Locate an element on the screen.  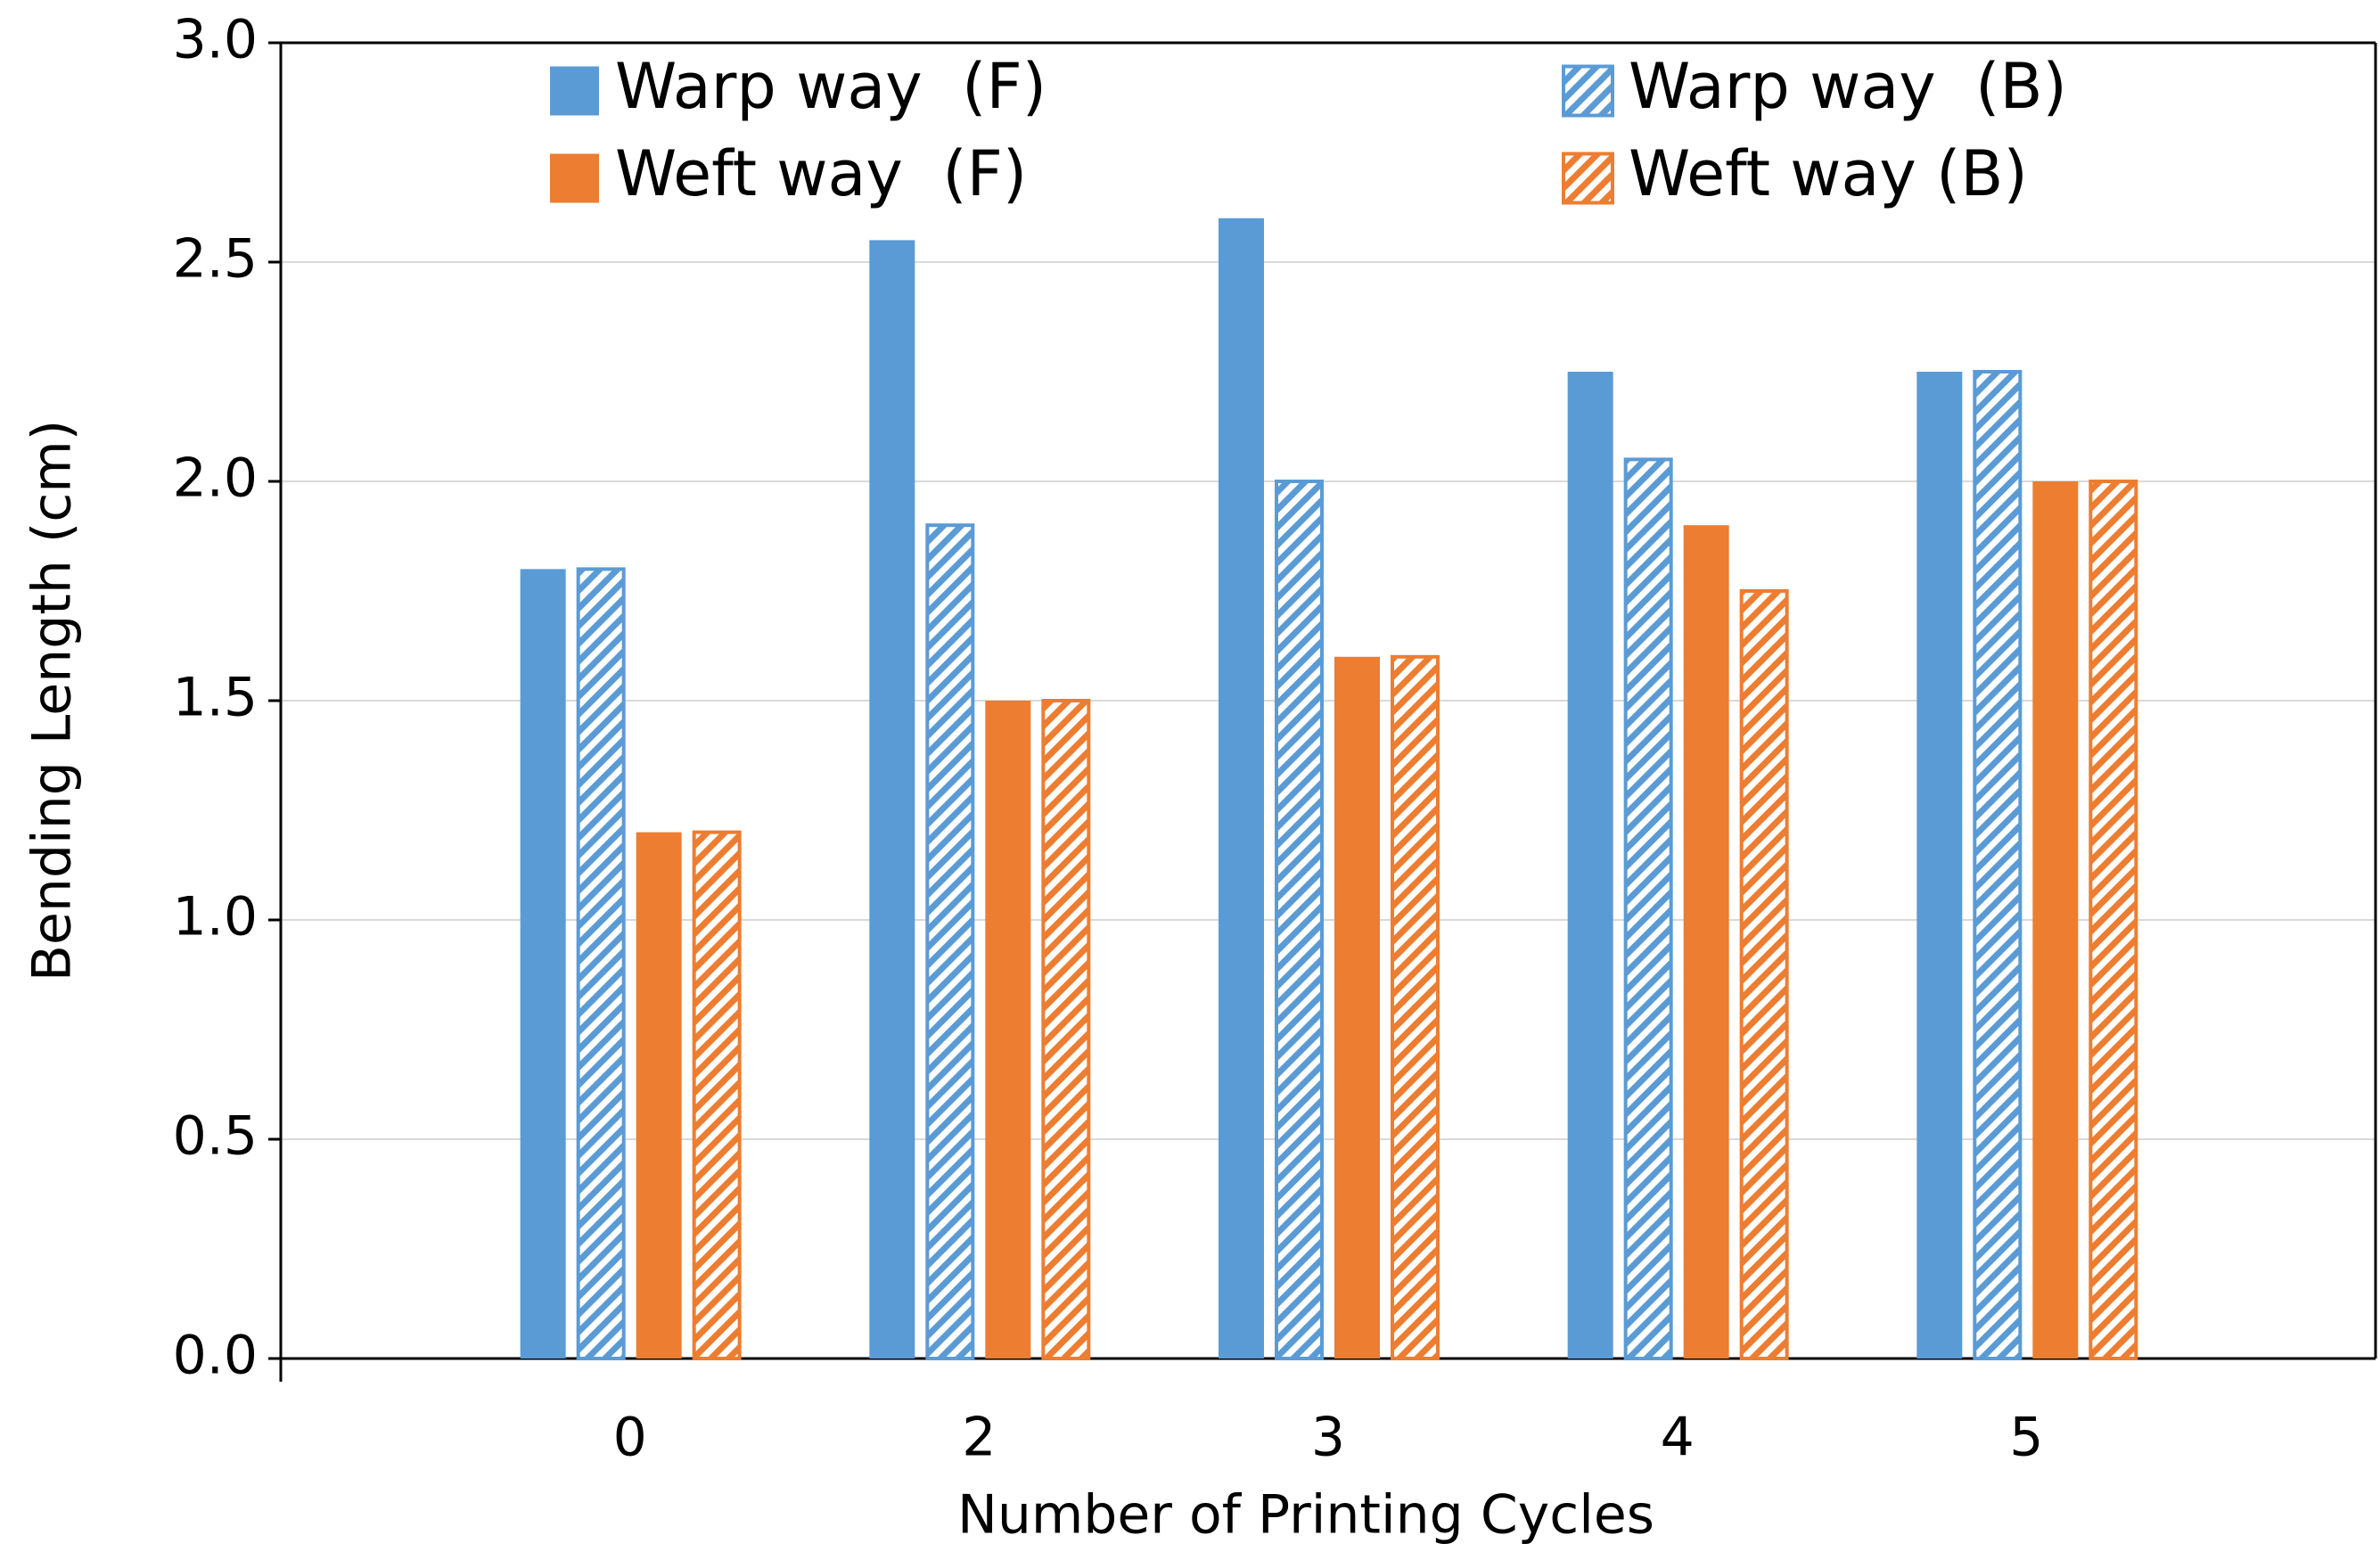
legend-label: Weft way (B) is located at coordinates (1828, 174).